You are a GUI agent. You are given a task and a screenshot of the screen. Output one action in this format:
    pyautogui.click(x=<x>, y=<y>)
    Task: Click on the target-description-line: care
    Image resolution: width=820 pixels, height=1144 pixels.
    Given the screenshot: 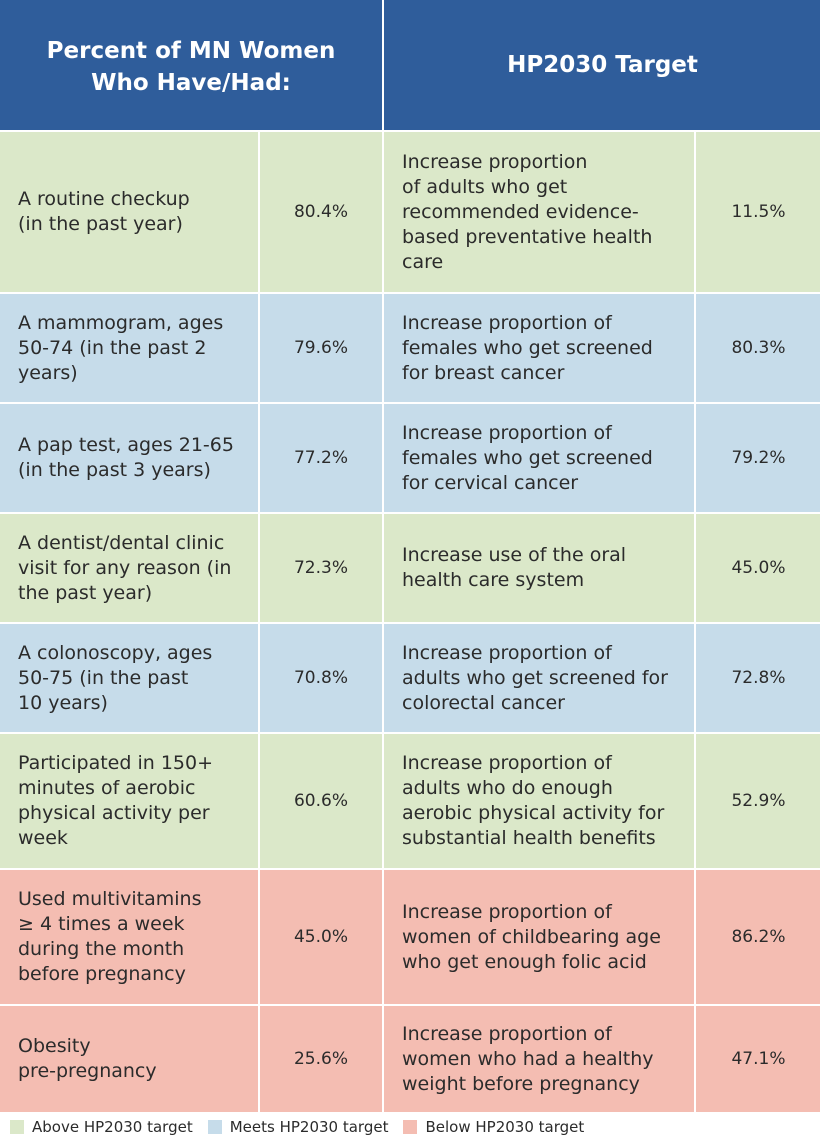 What is the action you would take?
    pyautogui.click(x=423, y=261)
    